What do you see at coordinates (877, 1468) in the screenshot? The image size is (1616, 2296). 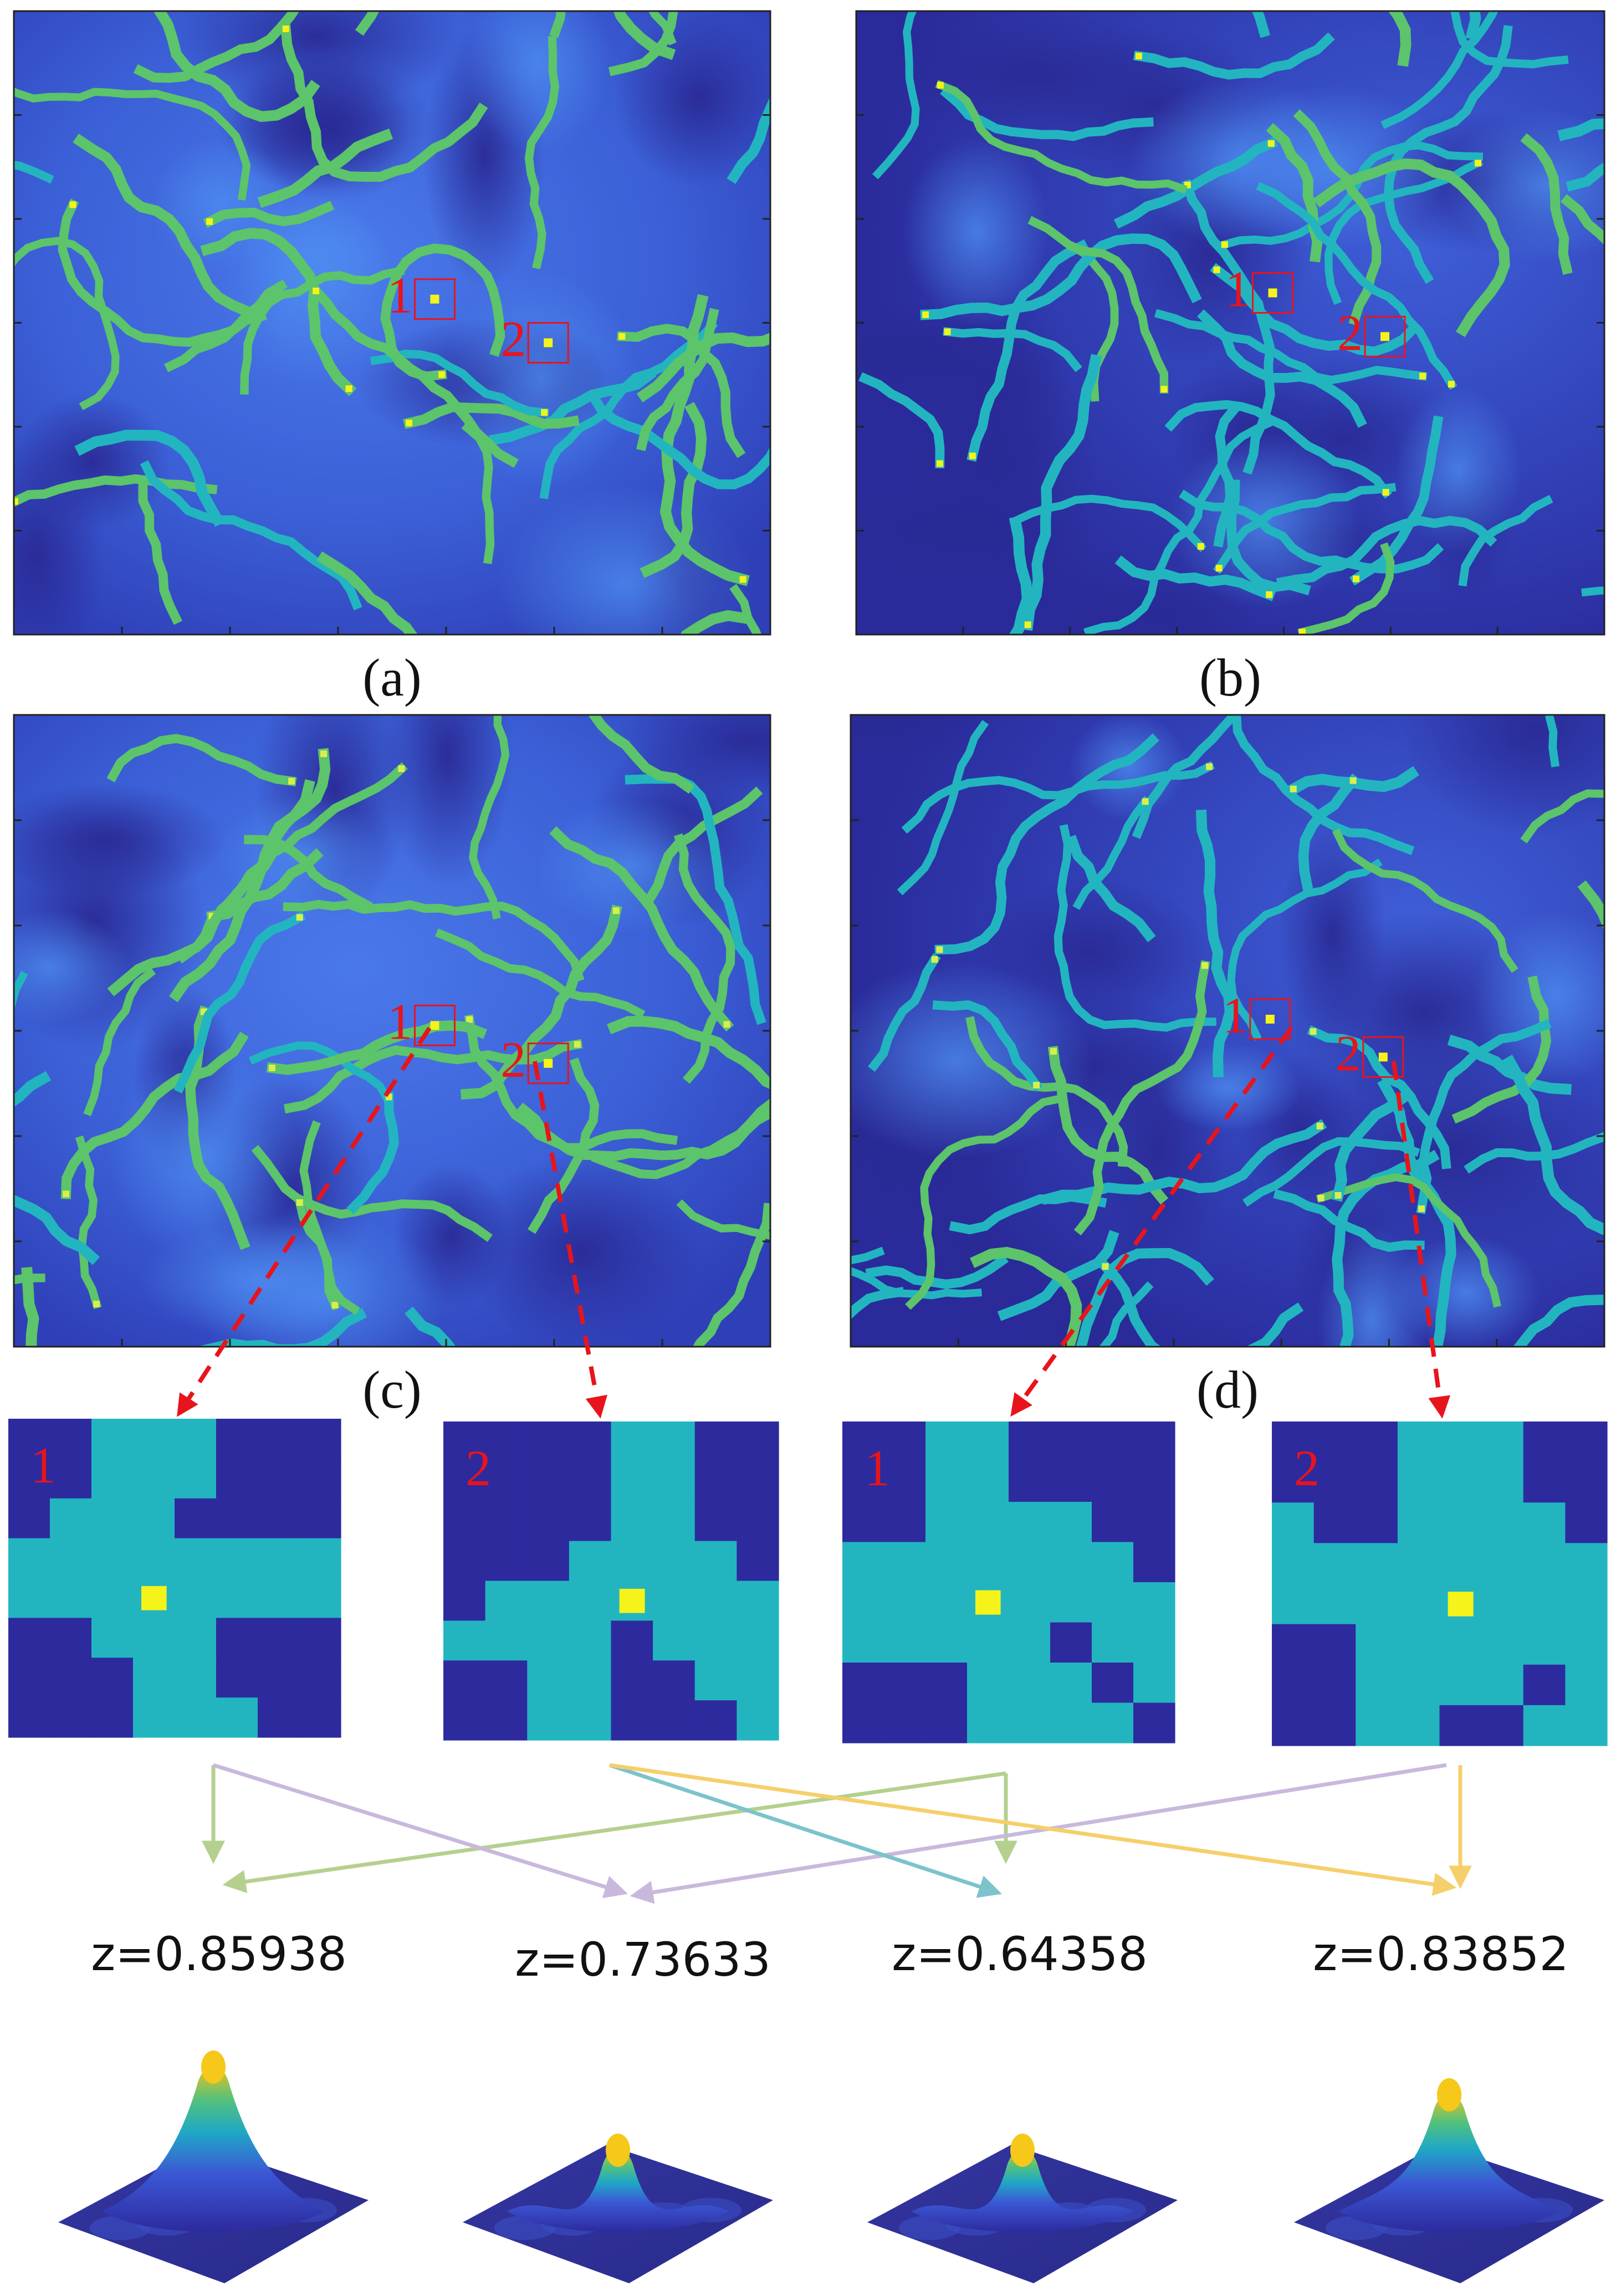 I see `patch-label: 1` at bounding box center [877, 1468].